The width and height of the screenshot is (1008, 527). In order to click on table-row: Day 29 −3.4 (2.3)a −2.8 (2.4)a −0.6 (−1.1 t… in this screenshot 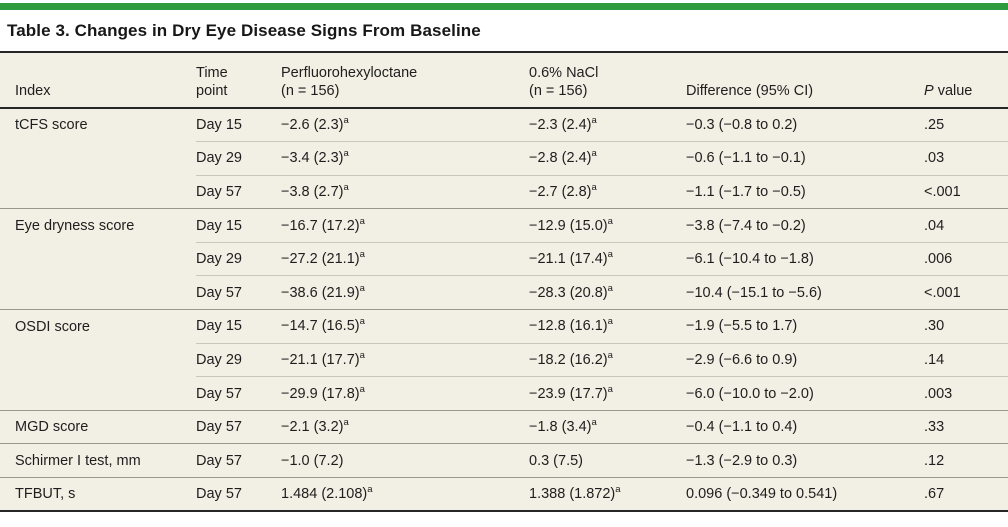, I will do `click(504, 158)`.